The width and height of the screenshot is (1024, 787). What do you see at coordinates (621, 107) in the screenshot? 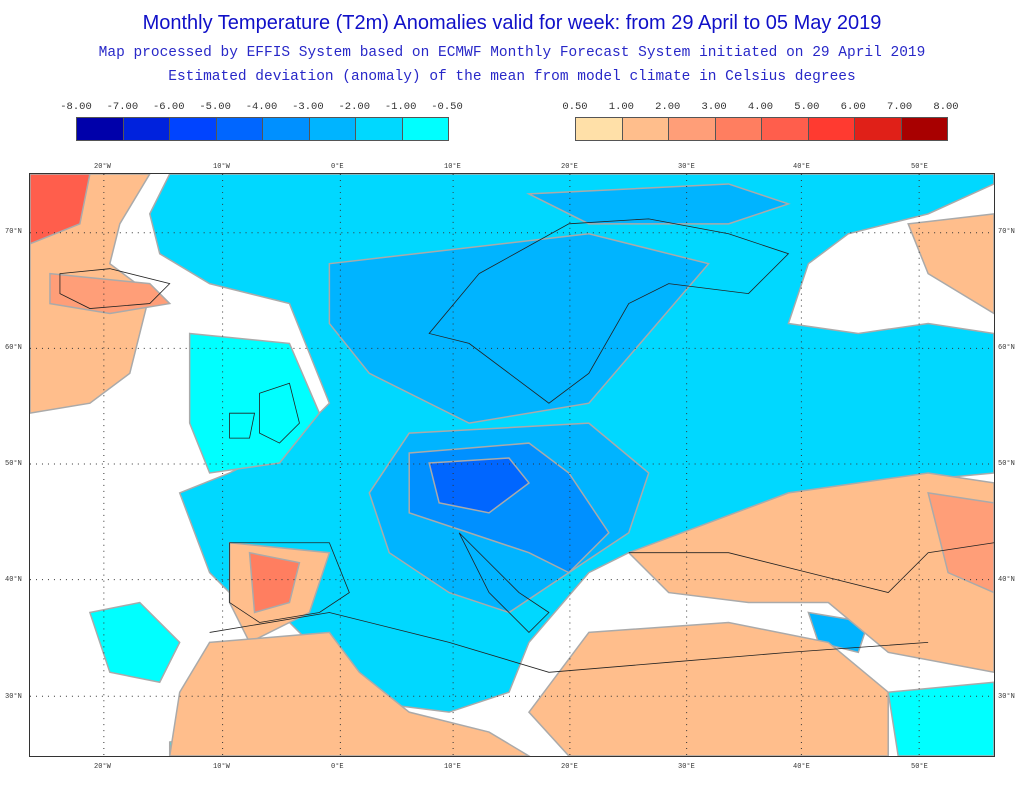
I see `warm-legend-label: 1.00` at bounding box center [621, 107].